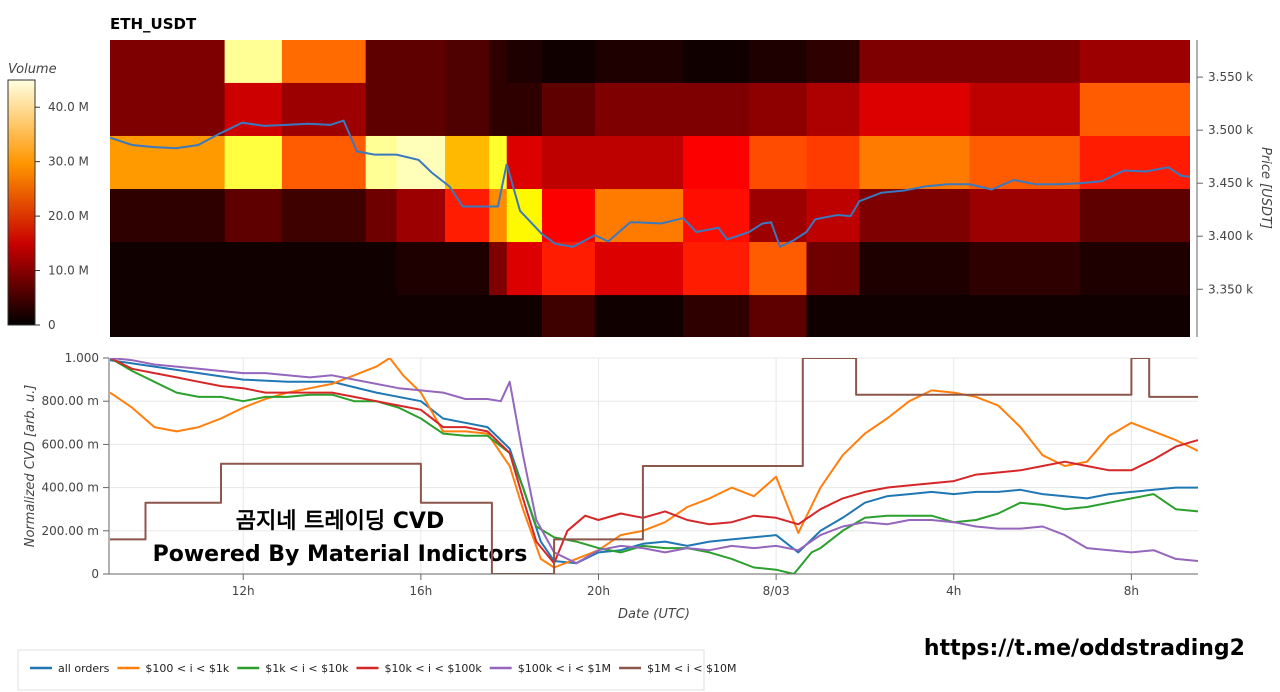  What do you see at coordinates (598, 591) in the screenshot?
I see `cvd-x-tick-label: 20h` at bounding box center [598, 591].